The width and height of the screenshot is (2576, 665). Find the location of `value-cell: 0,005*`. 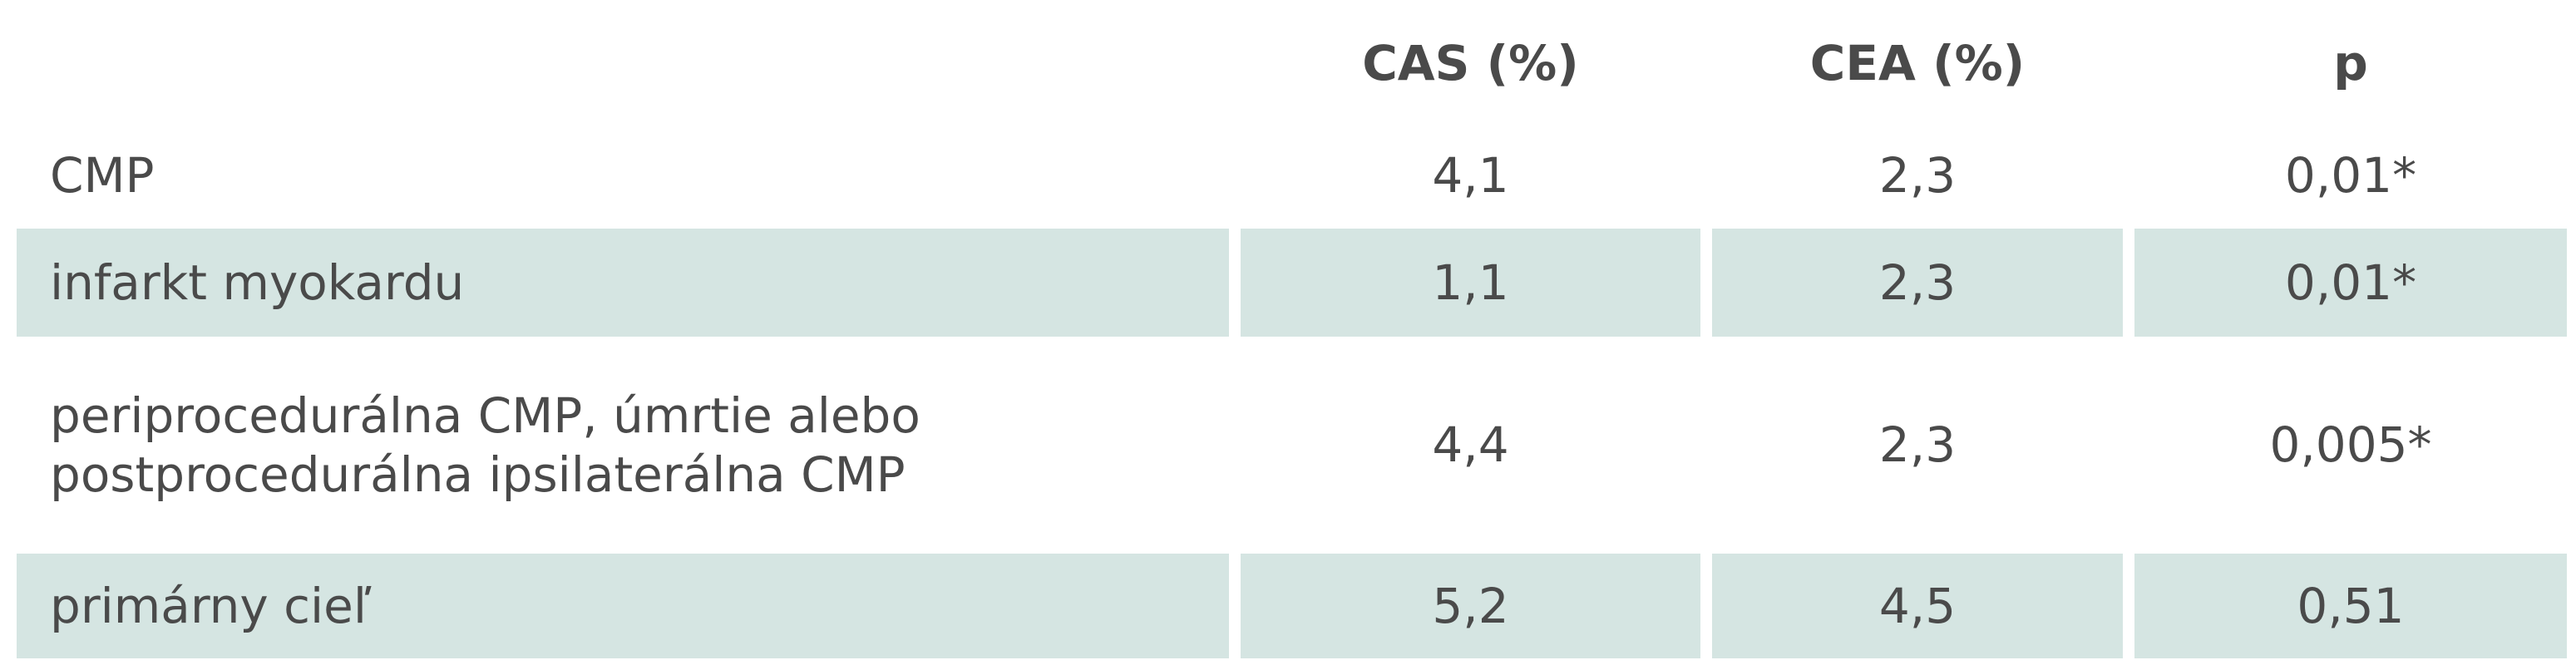

value-cell: 0,005* is located at coordinates (2350, 445).